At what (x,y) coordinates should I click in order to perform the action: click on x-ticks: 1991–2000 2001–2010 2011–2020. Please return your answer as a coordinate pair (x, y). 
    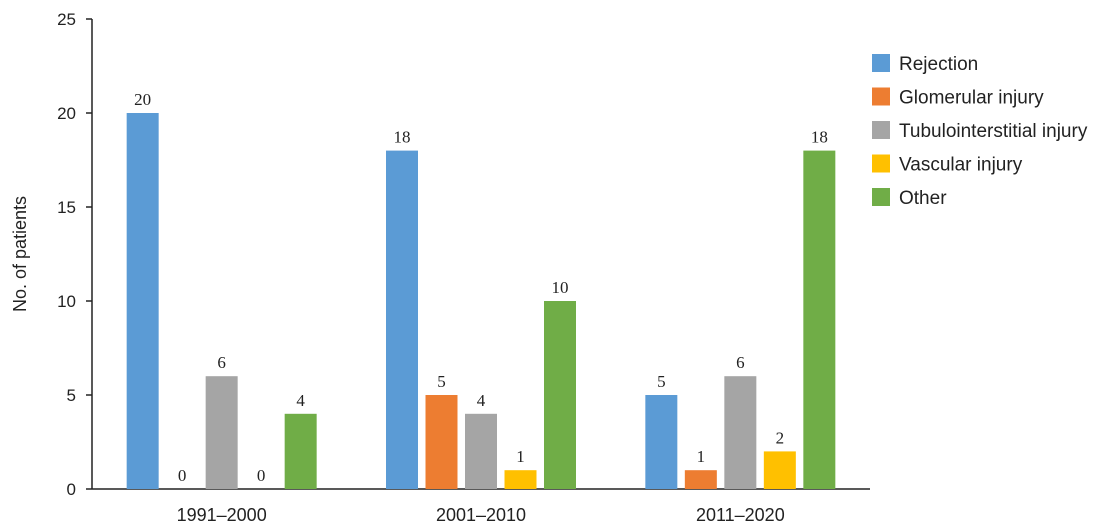
    Looking at the image, I should click on (481, 515).